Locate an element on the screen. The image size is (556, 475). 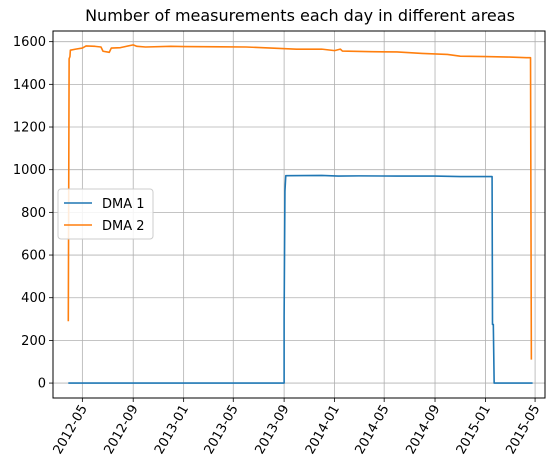
x-tick-label: 2015-01 is located at coordinates (474, 430).